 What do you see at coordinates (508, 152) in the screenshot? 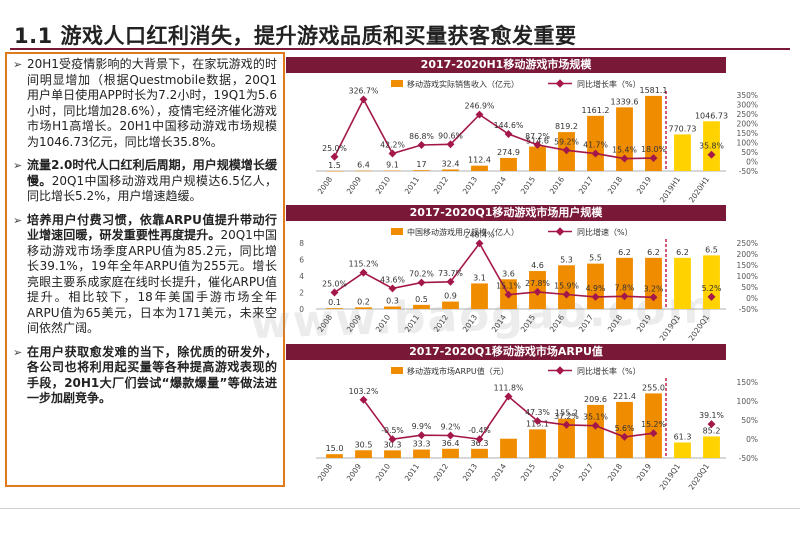
I see `bar-value-label: 274.9` at bounding box center [508, 152].